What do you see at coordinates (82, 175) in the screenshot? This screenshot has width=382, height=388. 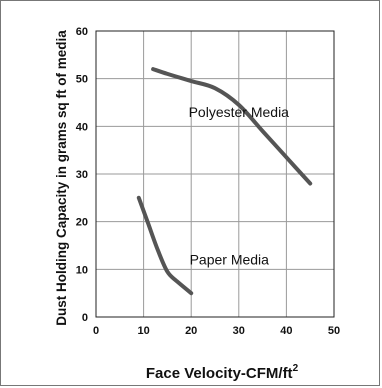 I see `y-tick-label: 30` at bounding box center [82, 175].